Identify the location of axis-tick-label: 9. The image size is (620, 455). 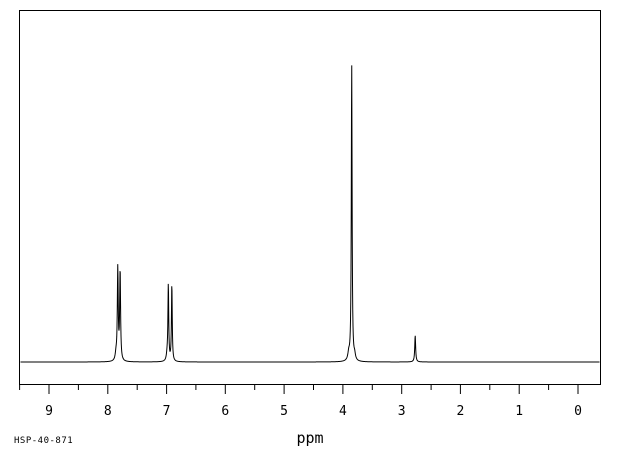
(49, 411).